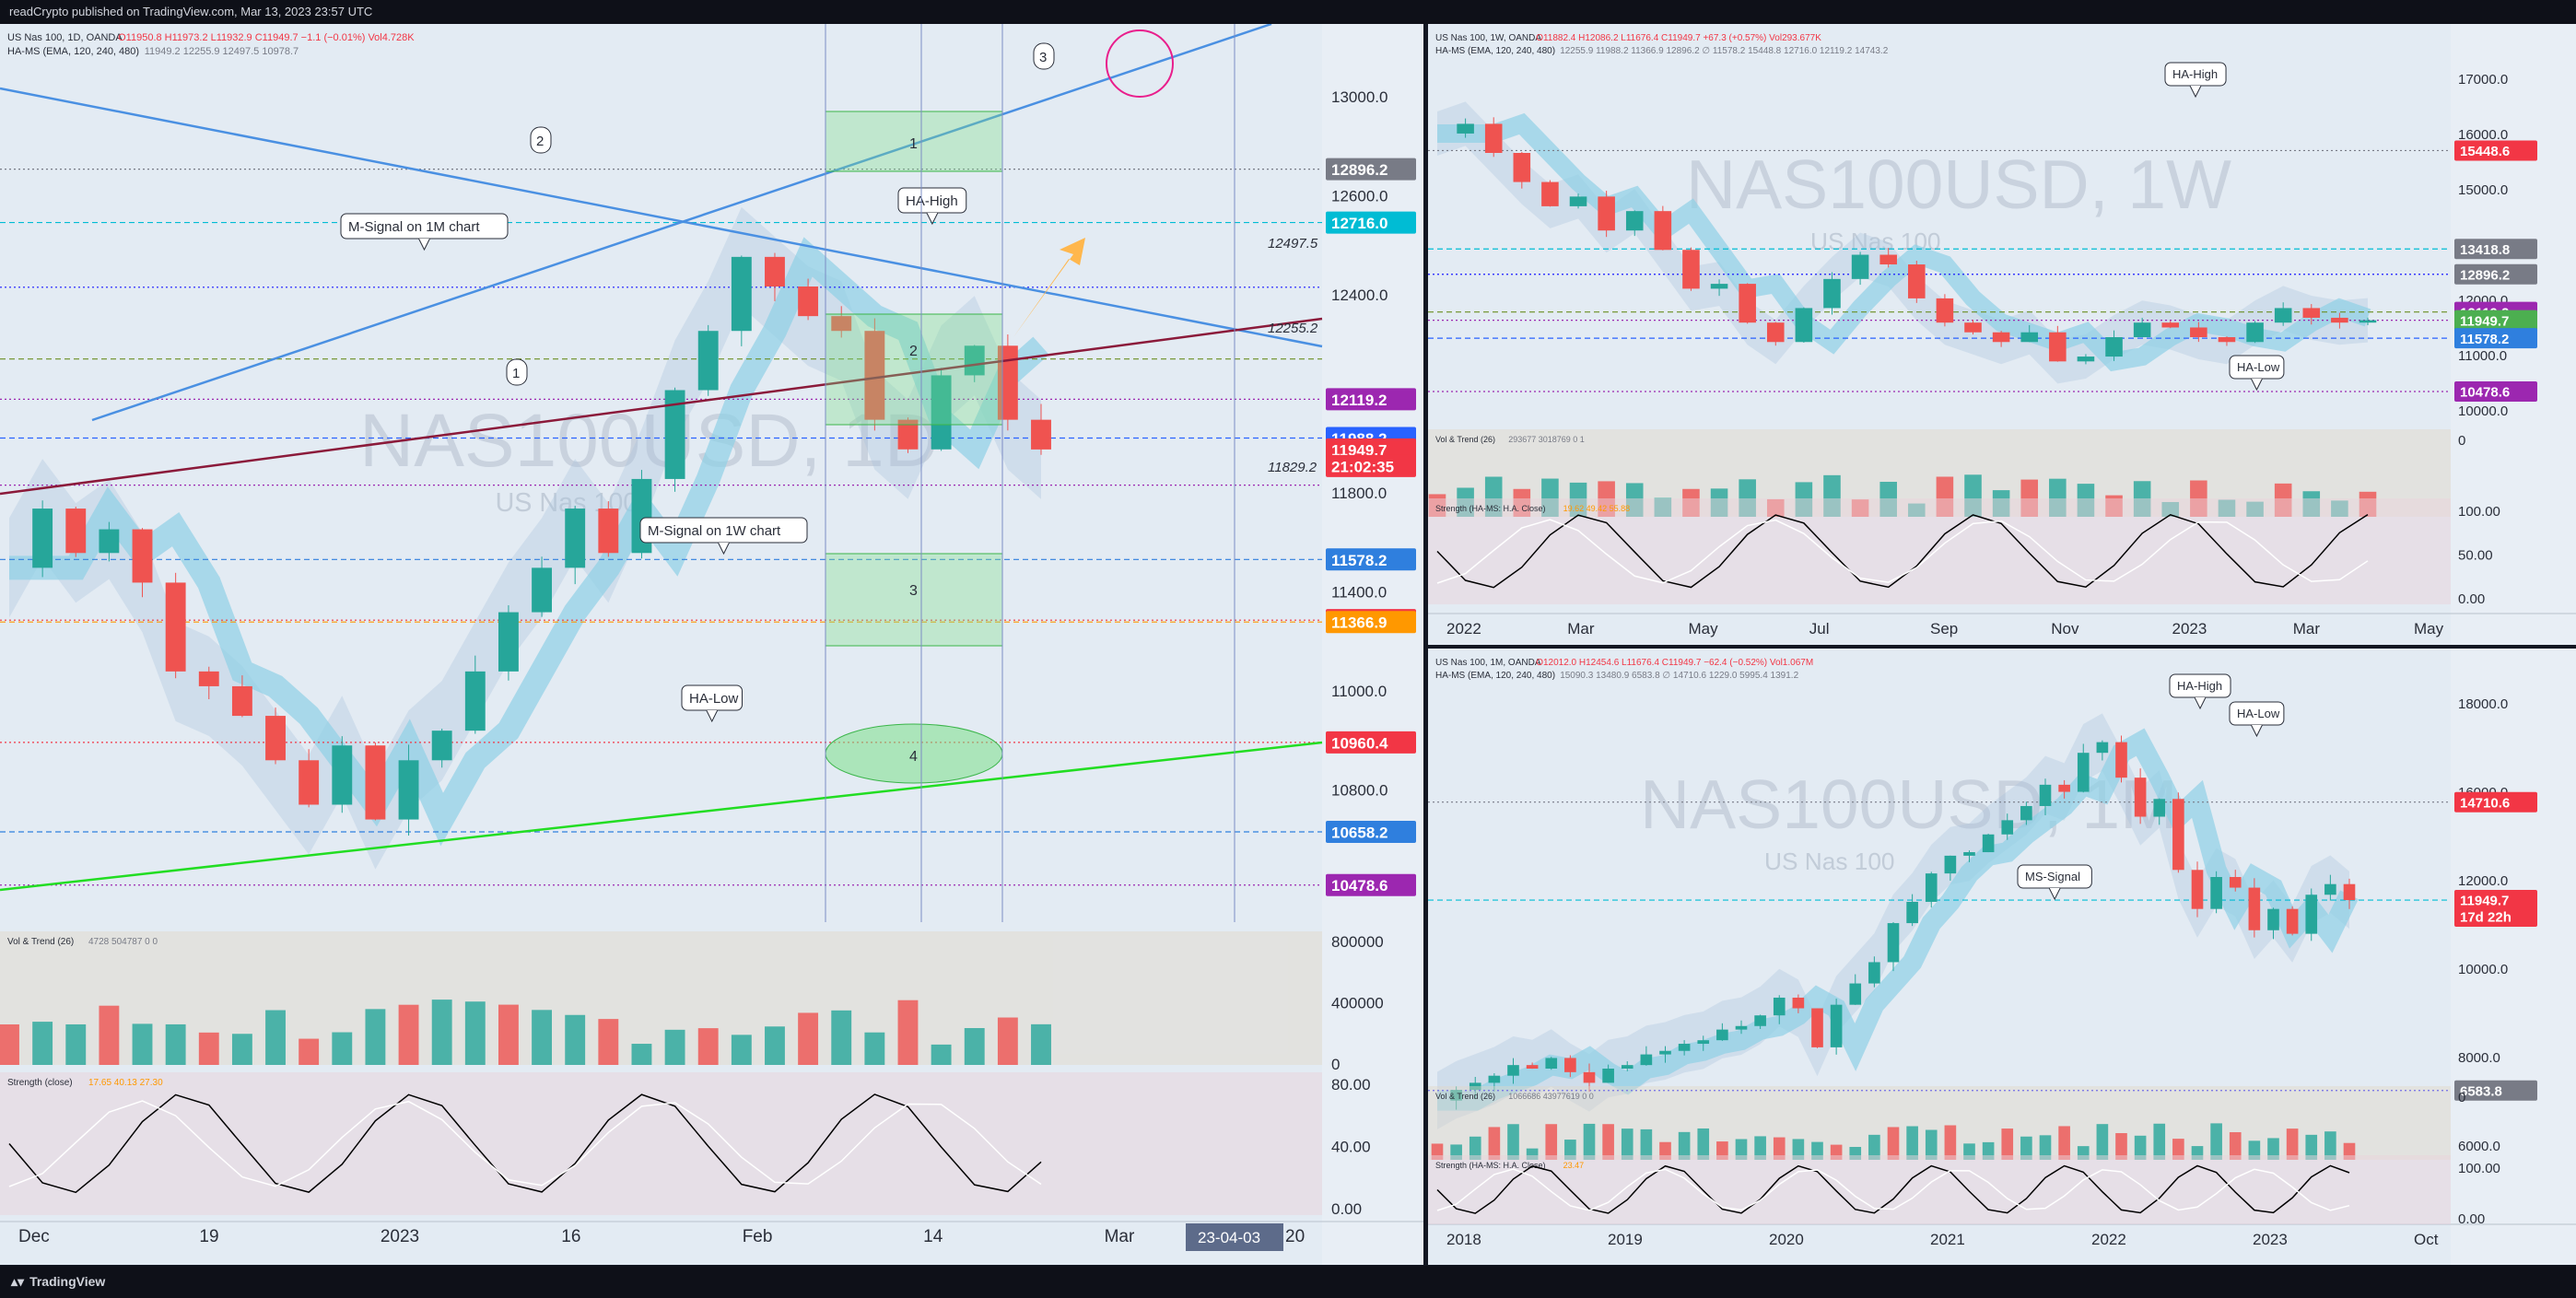 The height and width of the screenshot is (1298, 2576). I want to click on inline-level-label: 11829.2, so click(1292, 467).